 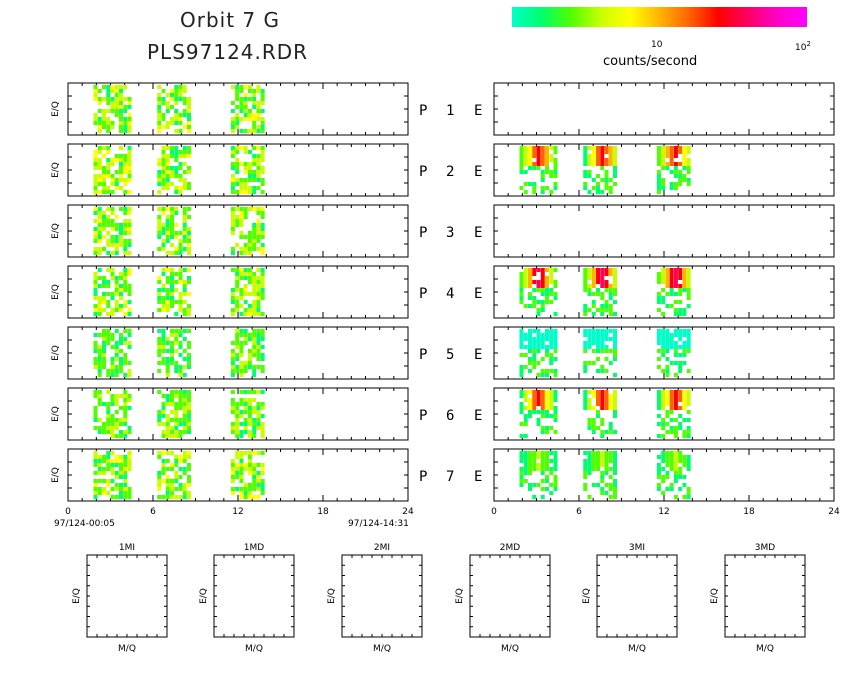 What do you see at coordinates (56, 414) in the screenshot?
I see `y-axis-label: E/Q` at bounding box center [56, 414].